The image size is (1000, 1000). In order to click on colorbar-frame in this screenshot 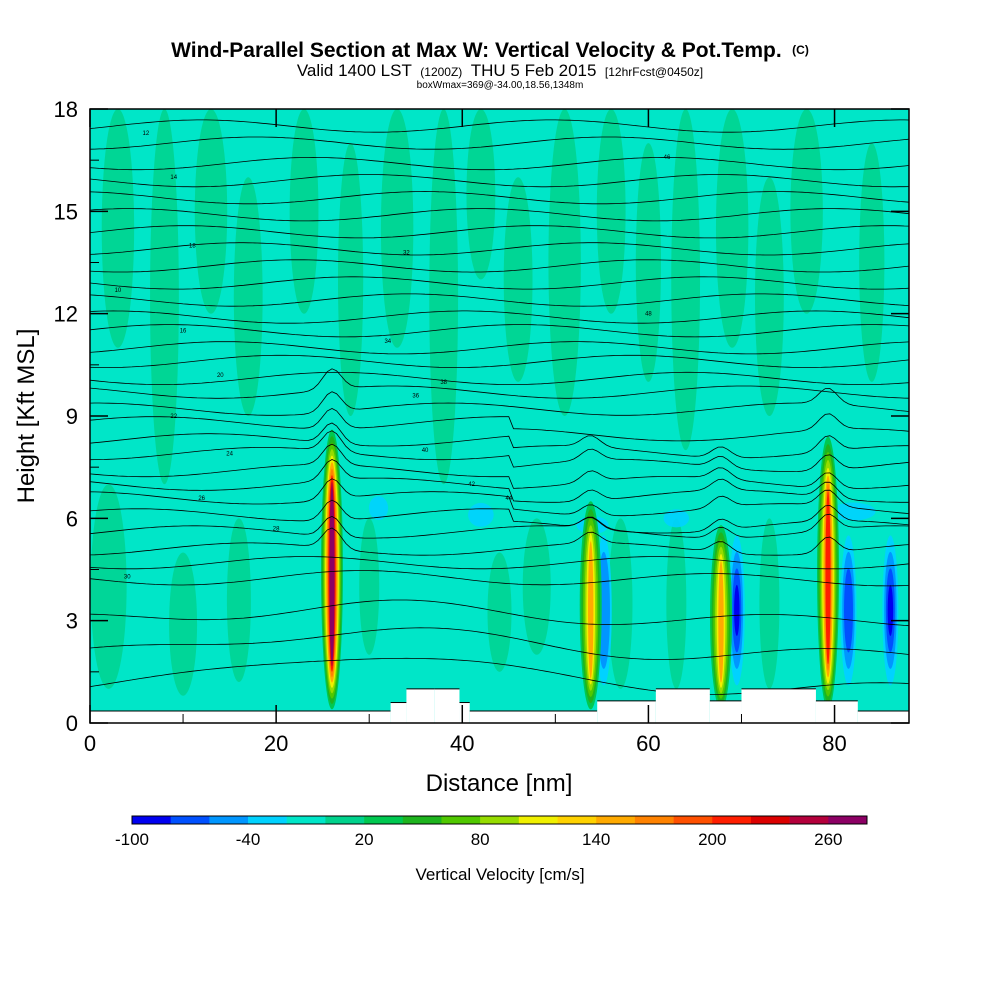, I will do `click(499, 820)`.